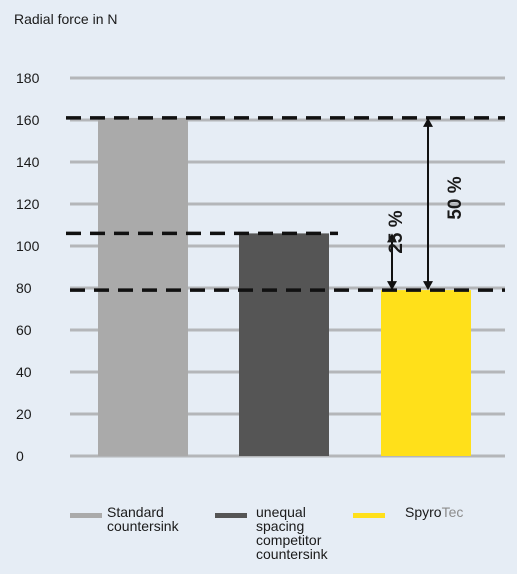 The height and width of the screenshot is (574, 517). Describe the element at coordinates (280, 526) in the screenshot. I see `legend-label-2: spacing` at that location.